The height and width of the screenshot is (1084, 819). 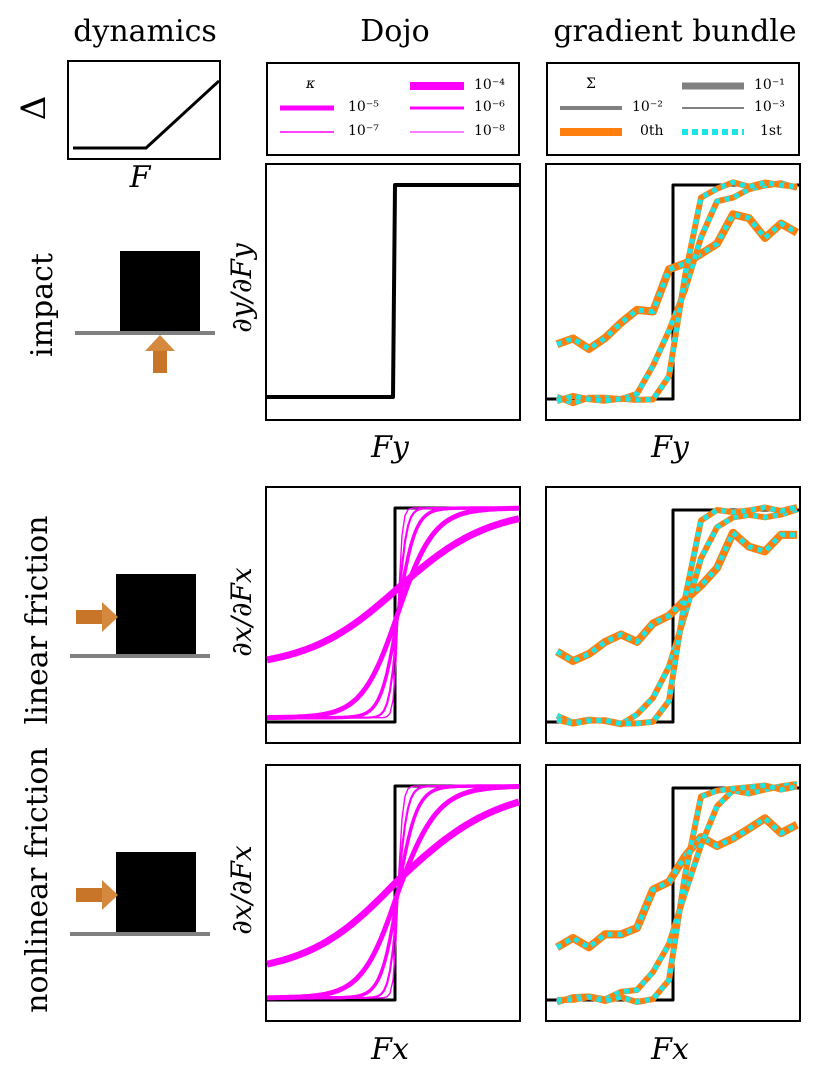 I want to click on column-header-dojo: Dojo, so click(x=395, y=31).